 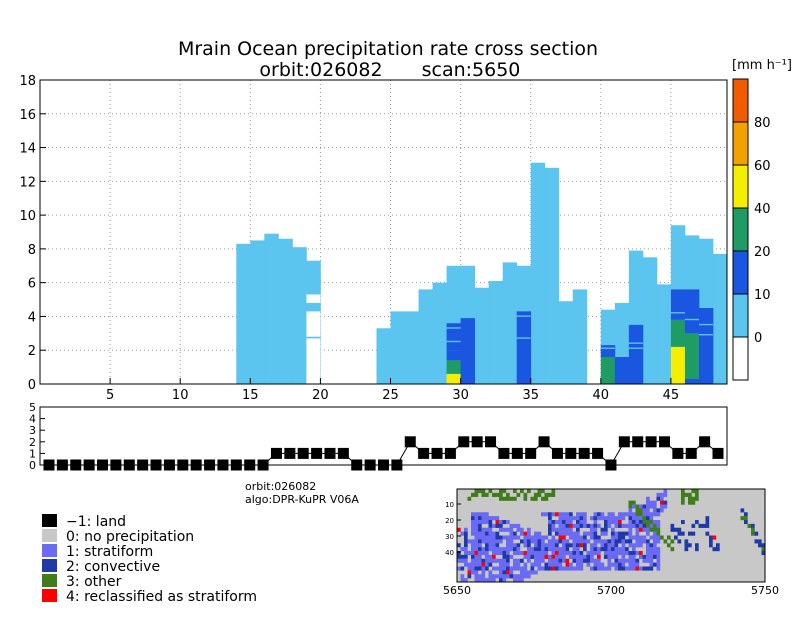 I want to click on flag-y-tick-label: 3, so click(x=32, y=430).